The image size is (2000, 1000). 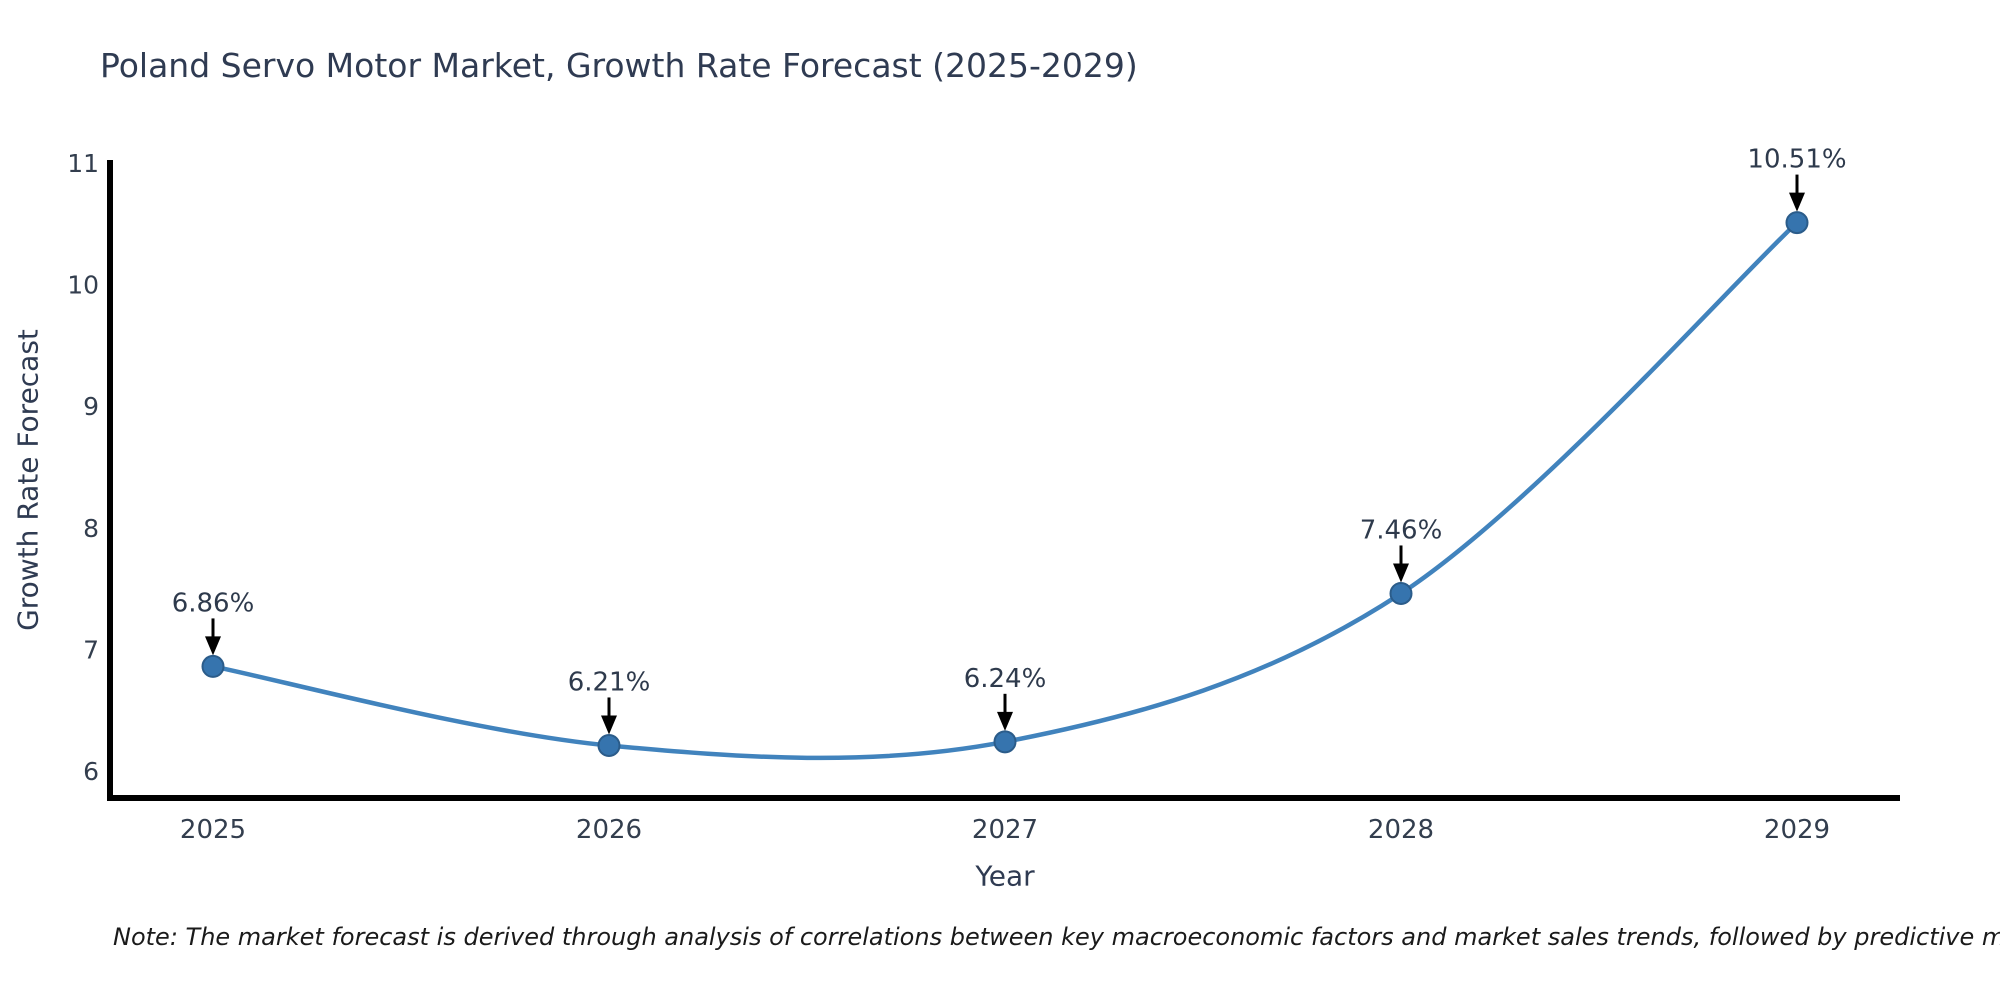 What do you see at coordinates (91, 771) in the screenshot?
I see `y-tick-label: 6` at bounding box center [91, 771].